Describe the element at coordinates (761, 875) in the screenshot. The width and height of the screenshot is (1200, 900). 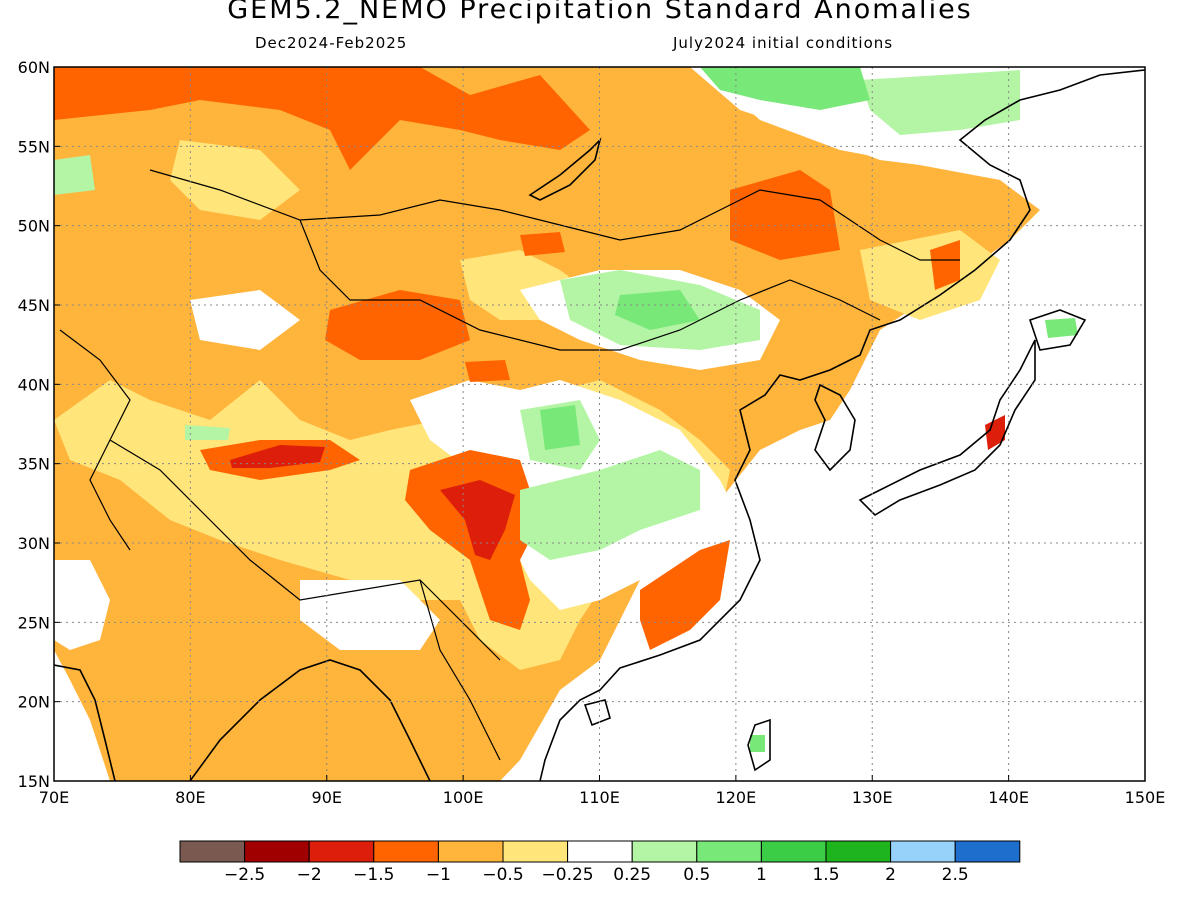
I see `colorbar-label: 1` at that location.